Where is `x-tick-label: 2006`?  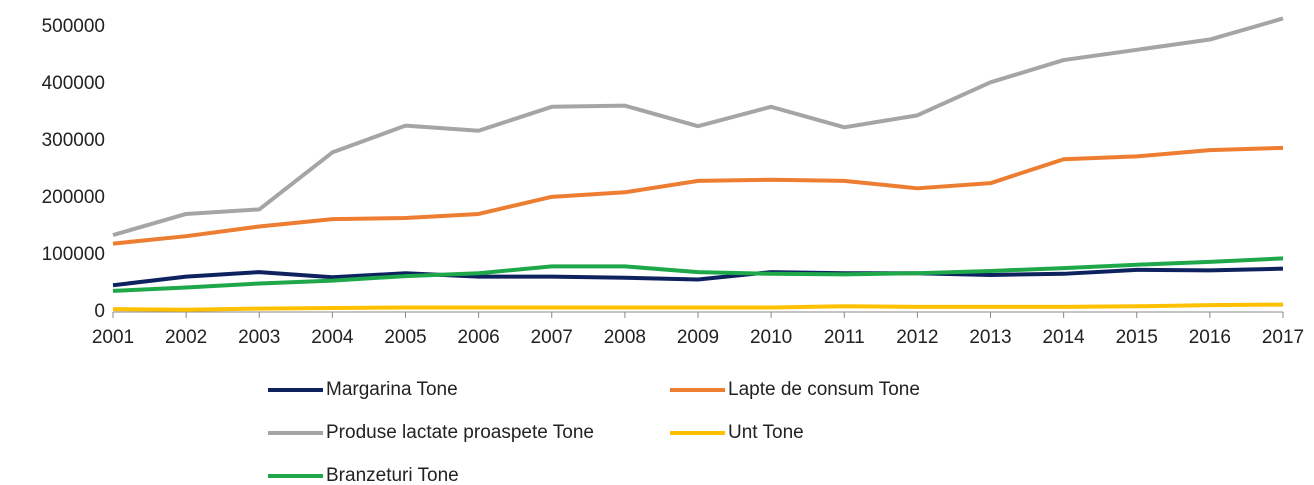
x-tick-label: 2006 is located at coordinates (478, 337).